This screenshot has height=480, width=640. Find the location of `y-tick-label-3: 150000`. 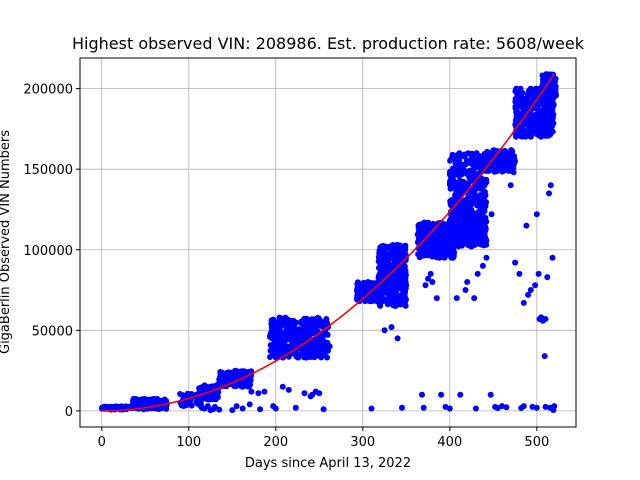

y-tick-label-3: 150000 is located at coordinates (48, 170).